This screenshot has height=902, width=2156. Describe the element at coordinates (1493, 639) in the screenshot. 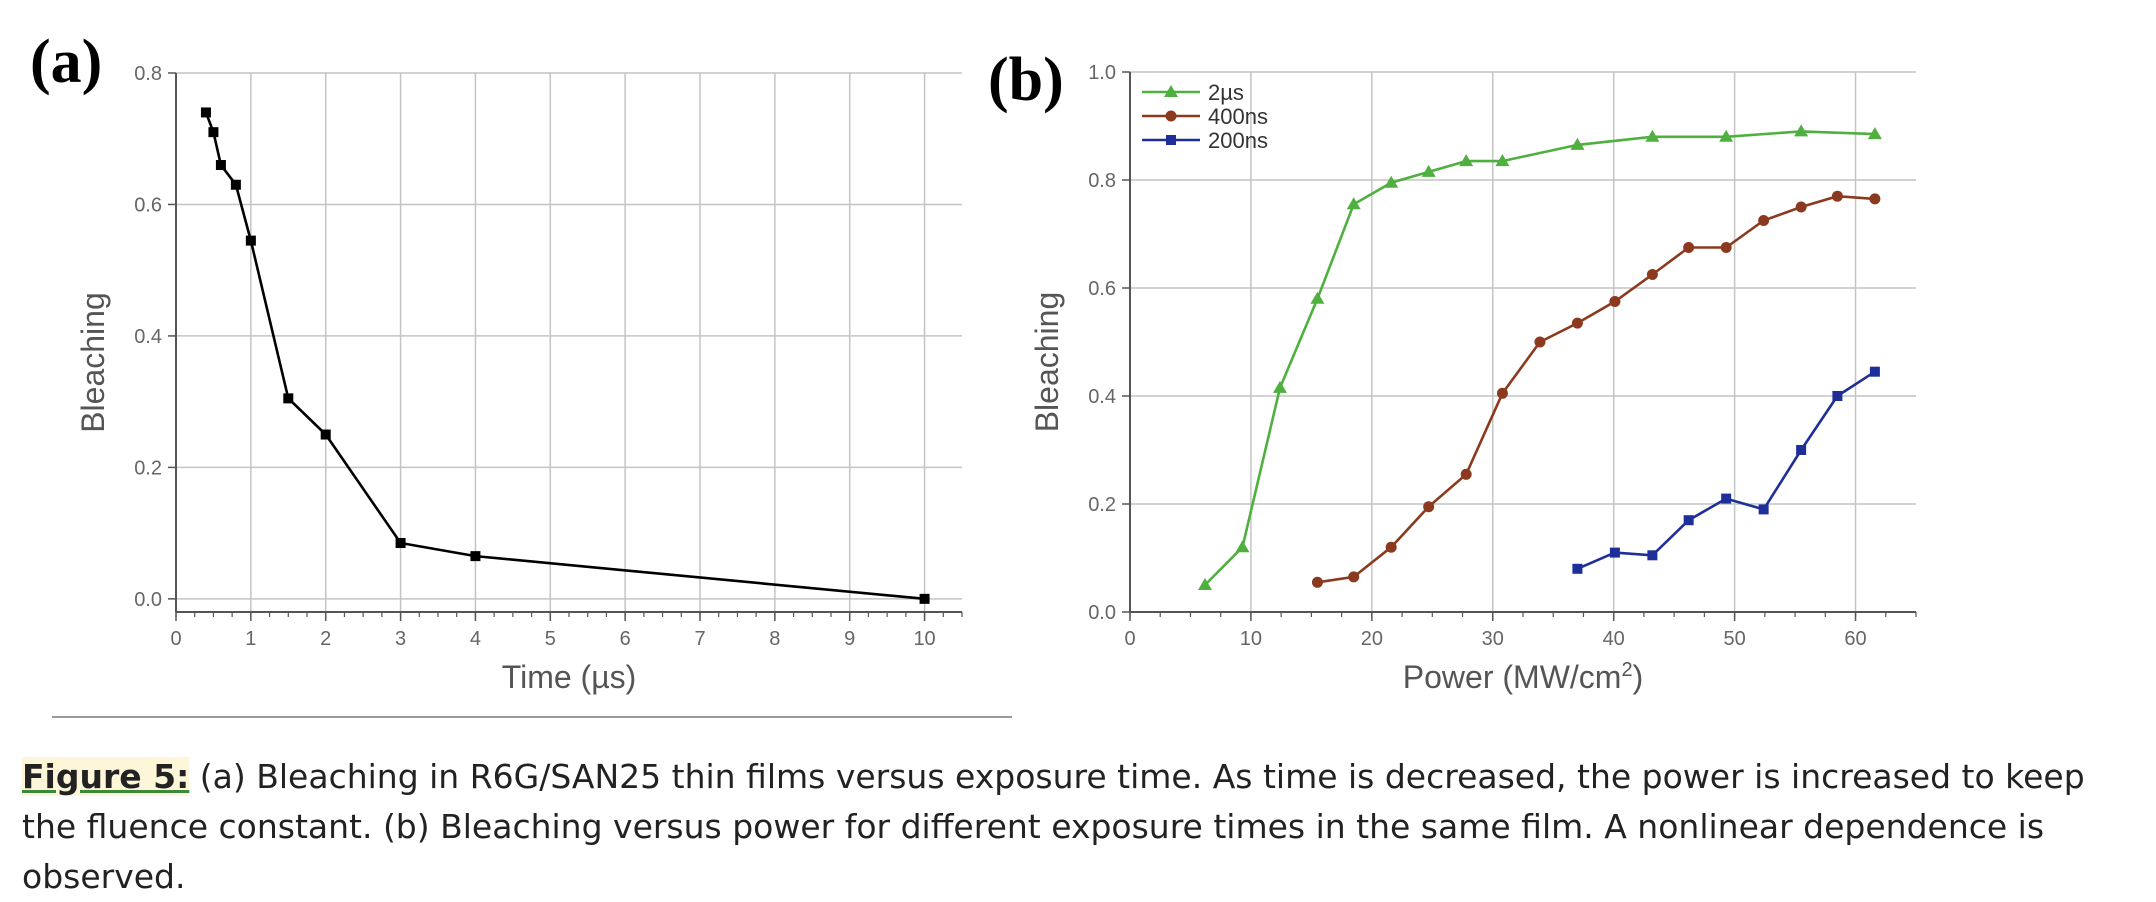

I see `x-tick-label: 30` at that location.